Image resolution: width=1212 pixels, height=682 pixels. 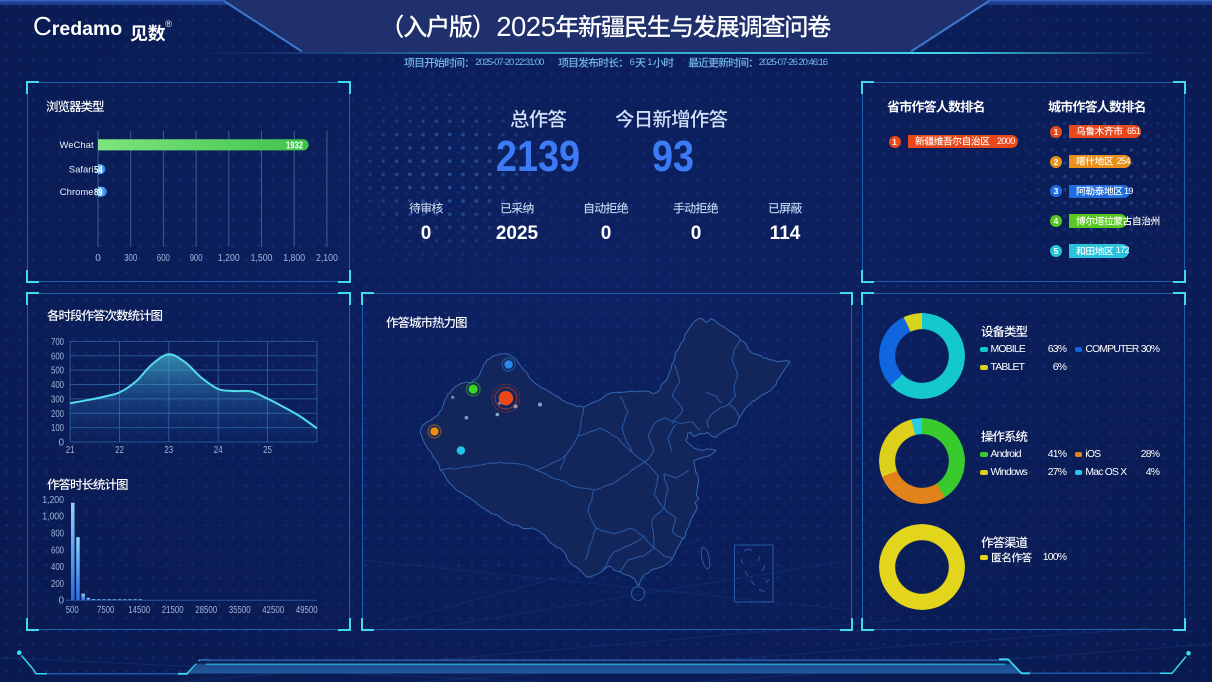 I want to click on svg-text: 21500, so click(x=173, y=610).